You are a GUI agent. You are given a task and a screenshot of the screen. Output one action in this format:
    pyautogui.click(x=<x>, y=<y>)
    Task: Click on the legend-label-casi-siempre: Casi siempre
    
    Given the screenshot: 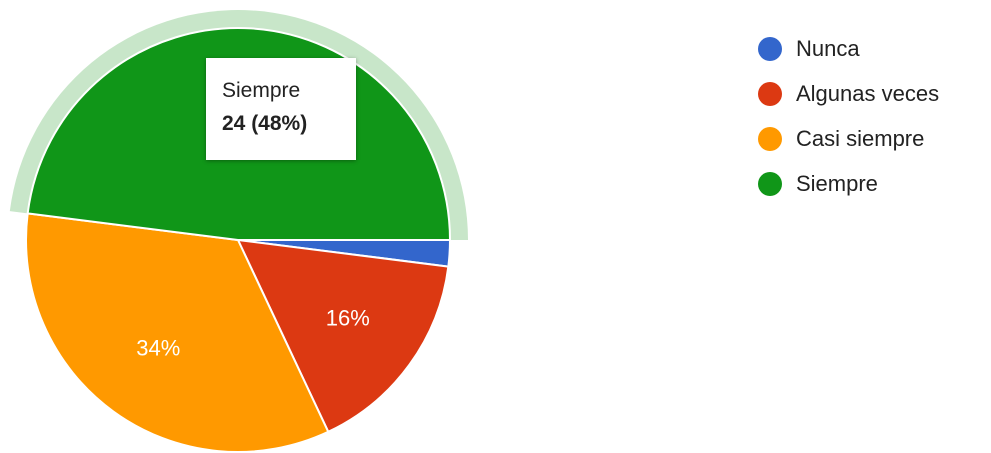 What is the action you would take?
    pyautogui.click(x=860, y=138)
    